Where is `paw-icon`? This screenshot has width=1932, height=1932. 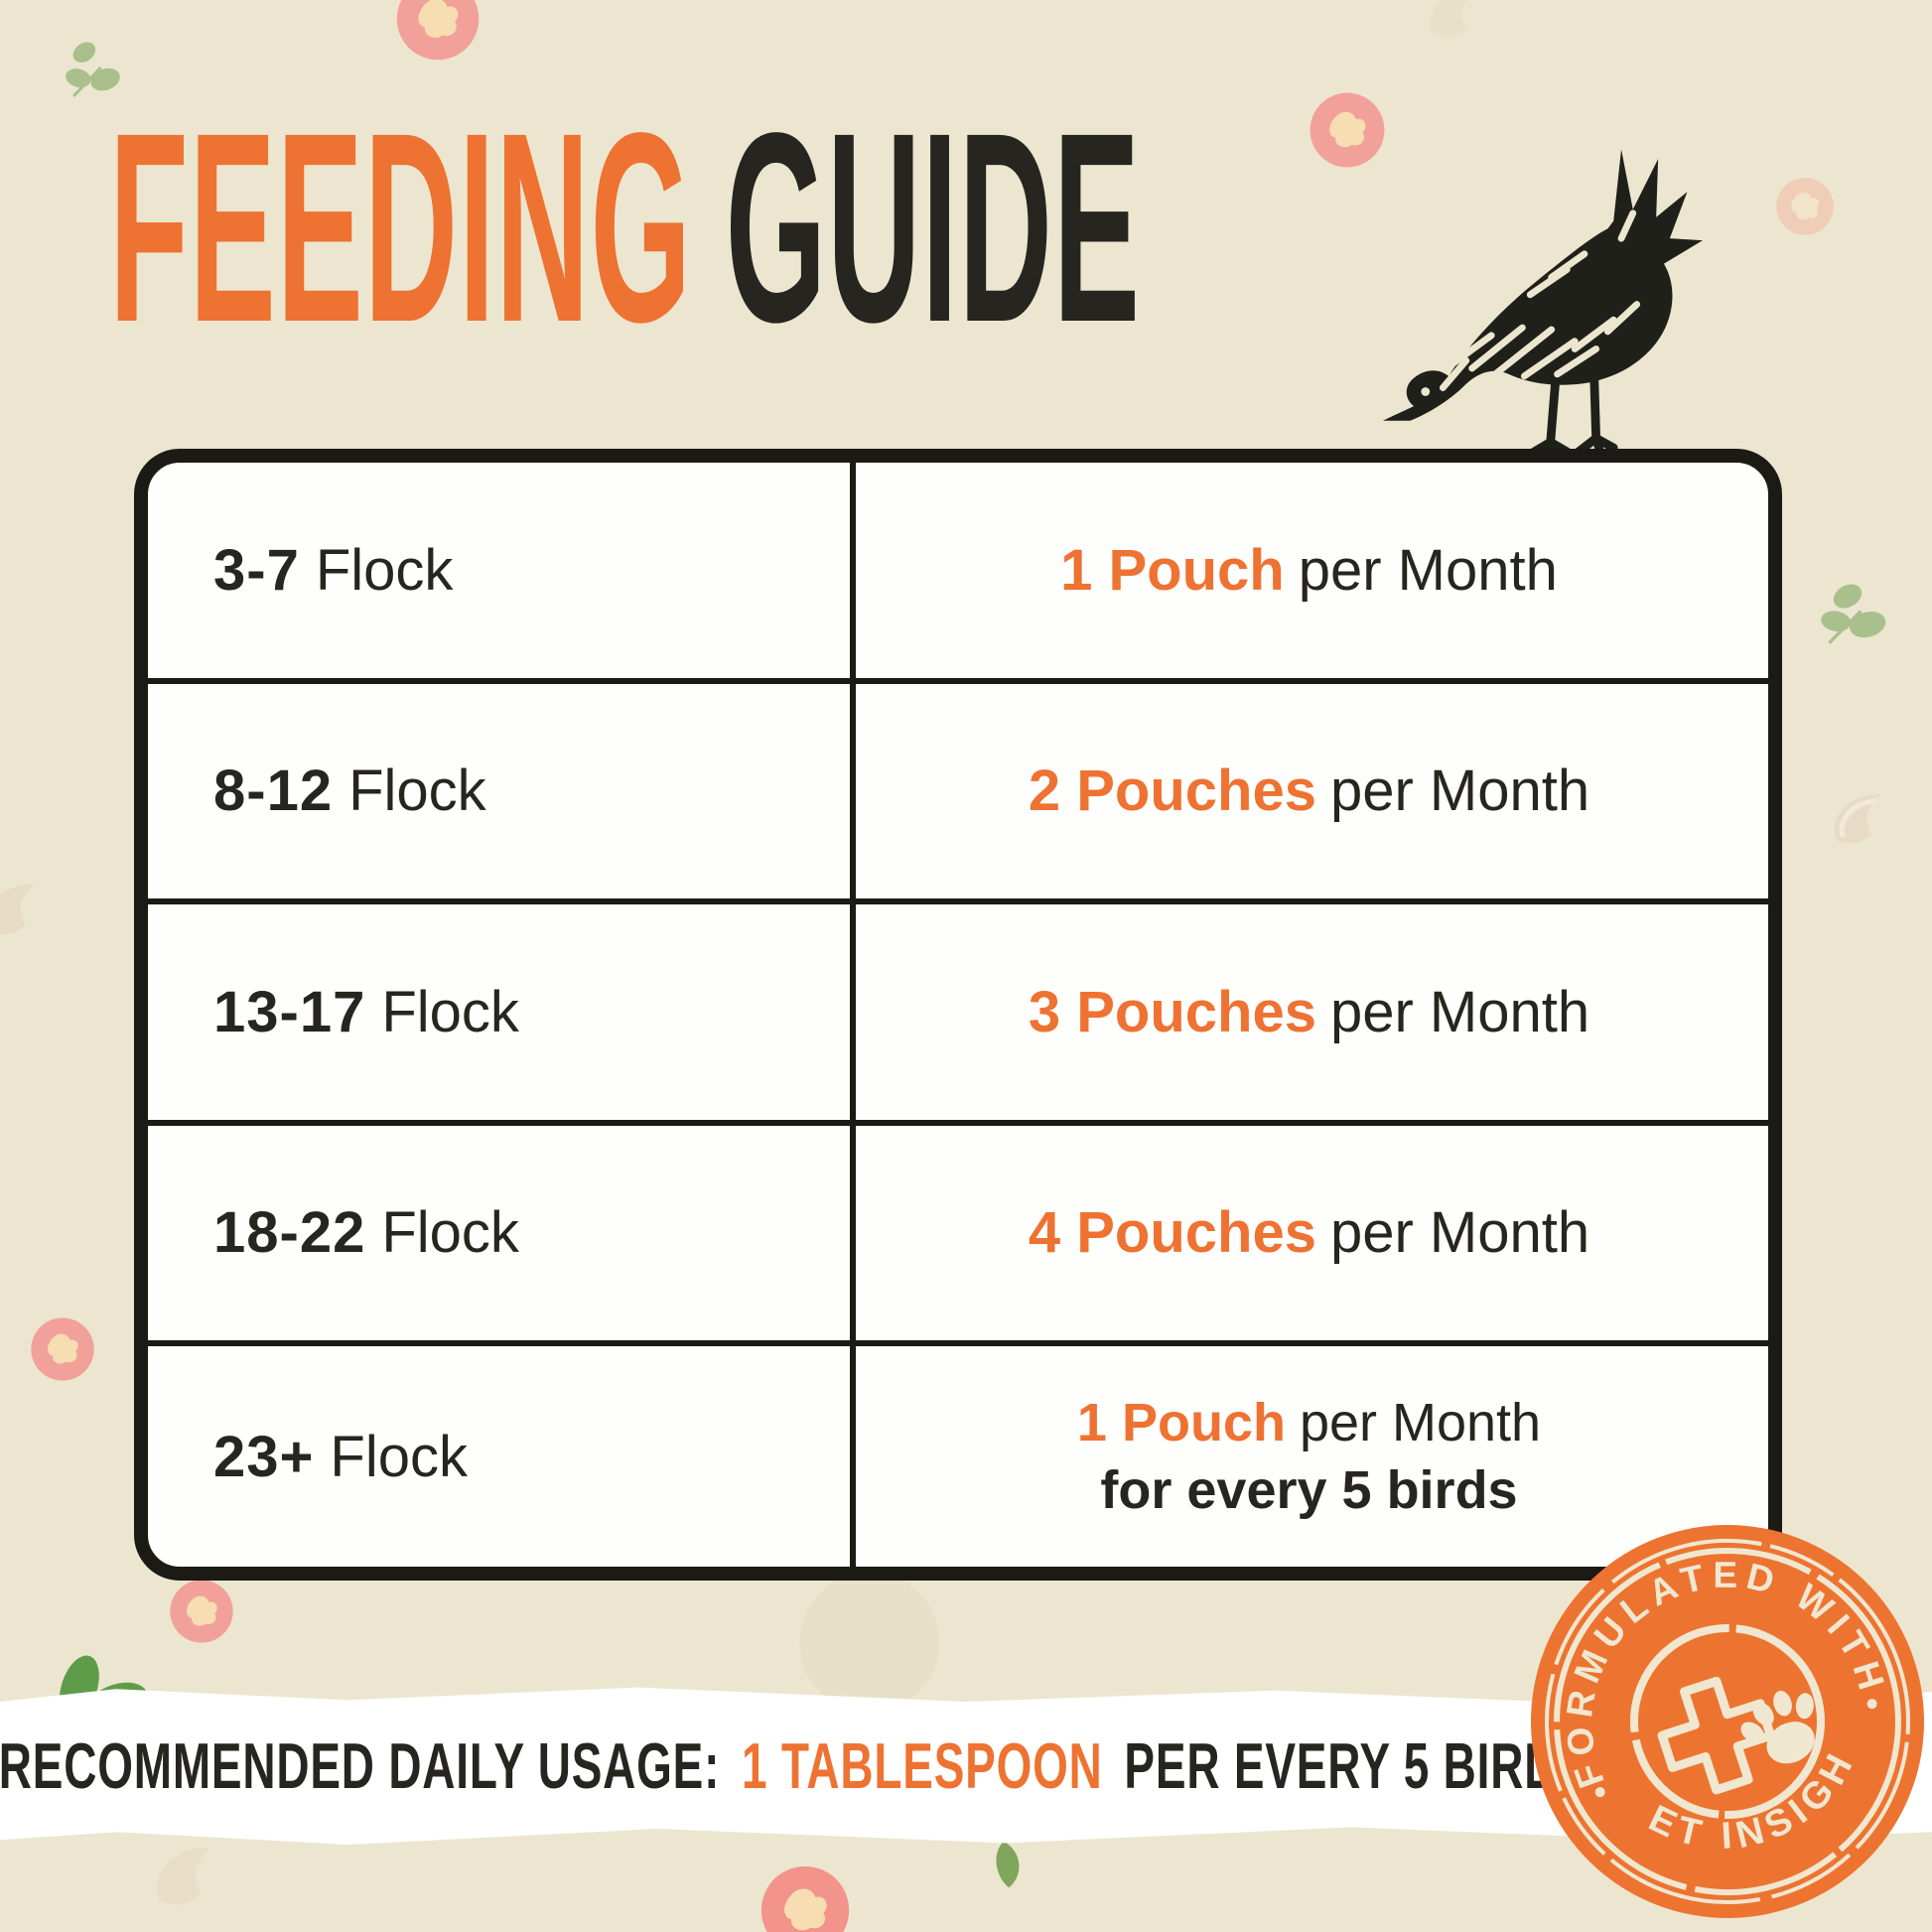 paw-icon is located at coordinates (1778, 1727).